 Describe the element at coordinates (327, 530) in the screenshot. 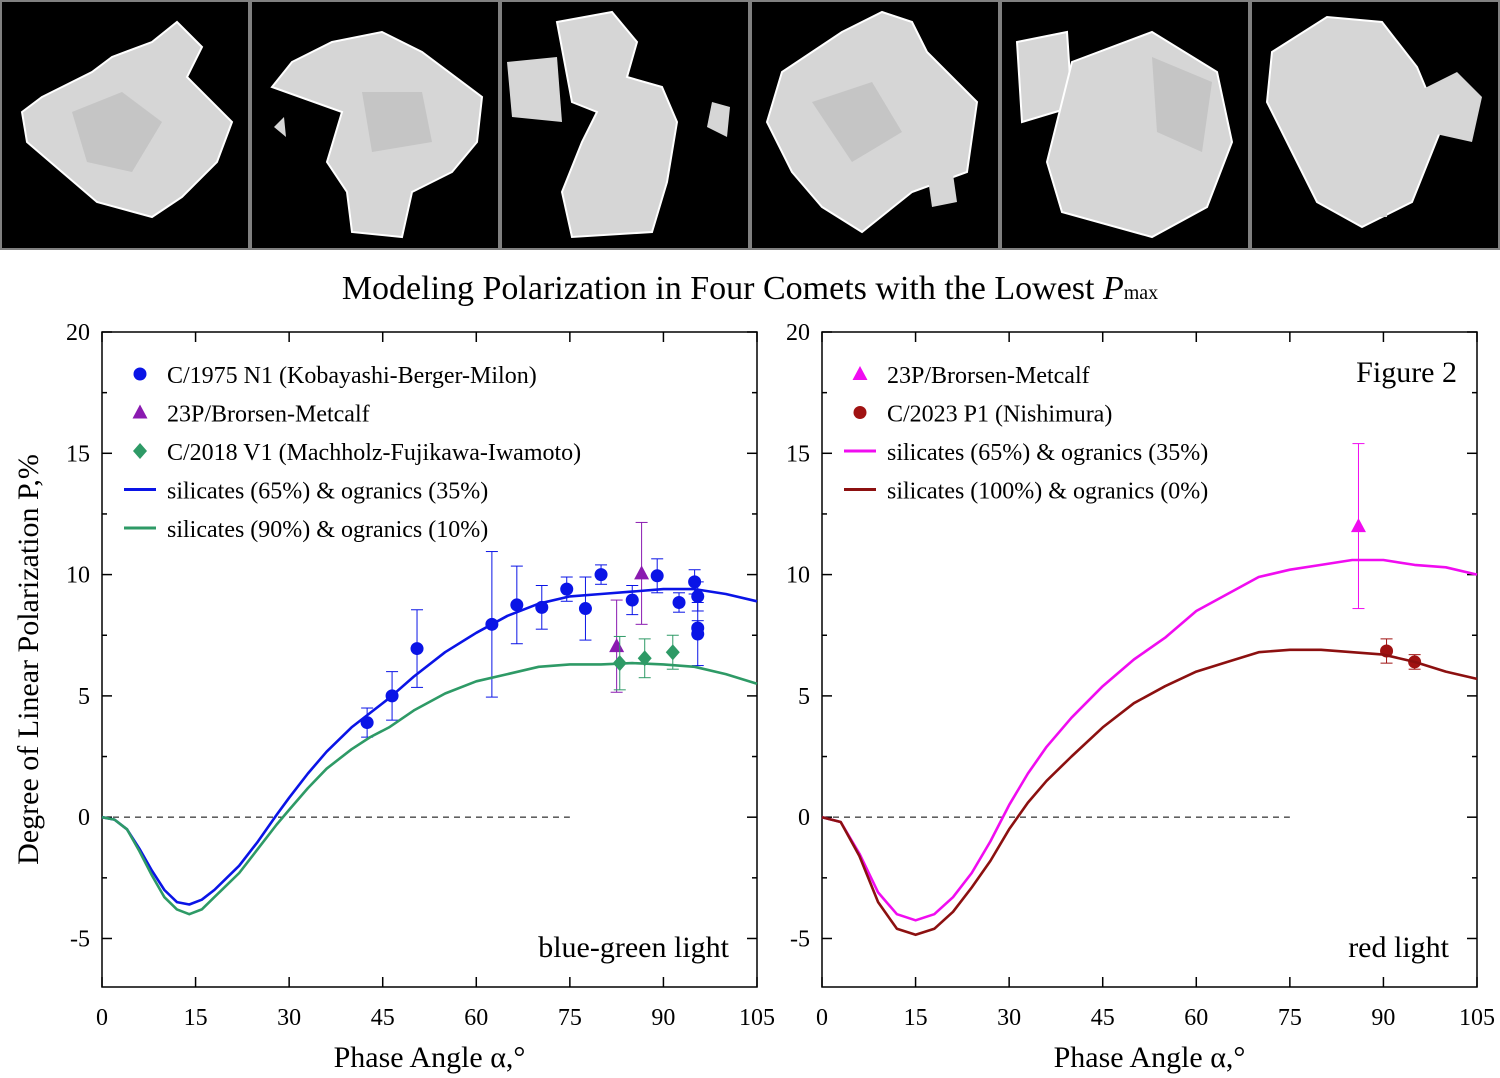

I see `legend-entry: silicates (90%) & ogranics (10%)` at that location.